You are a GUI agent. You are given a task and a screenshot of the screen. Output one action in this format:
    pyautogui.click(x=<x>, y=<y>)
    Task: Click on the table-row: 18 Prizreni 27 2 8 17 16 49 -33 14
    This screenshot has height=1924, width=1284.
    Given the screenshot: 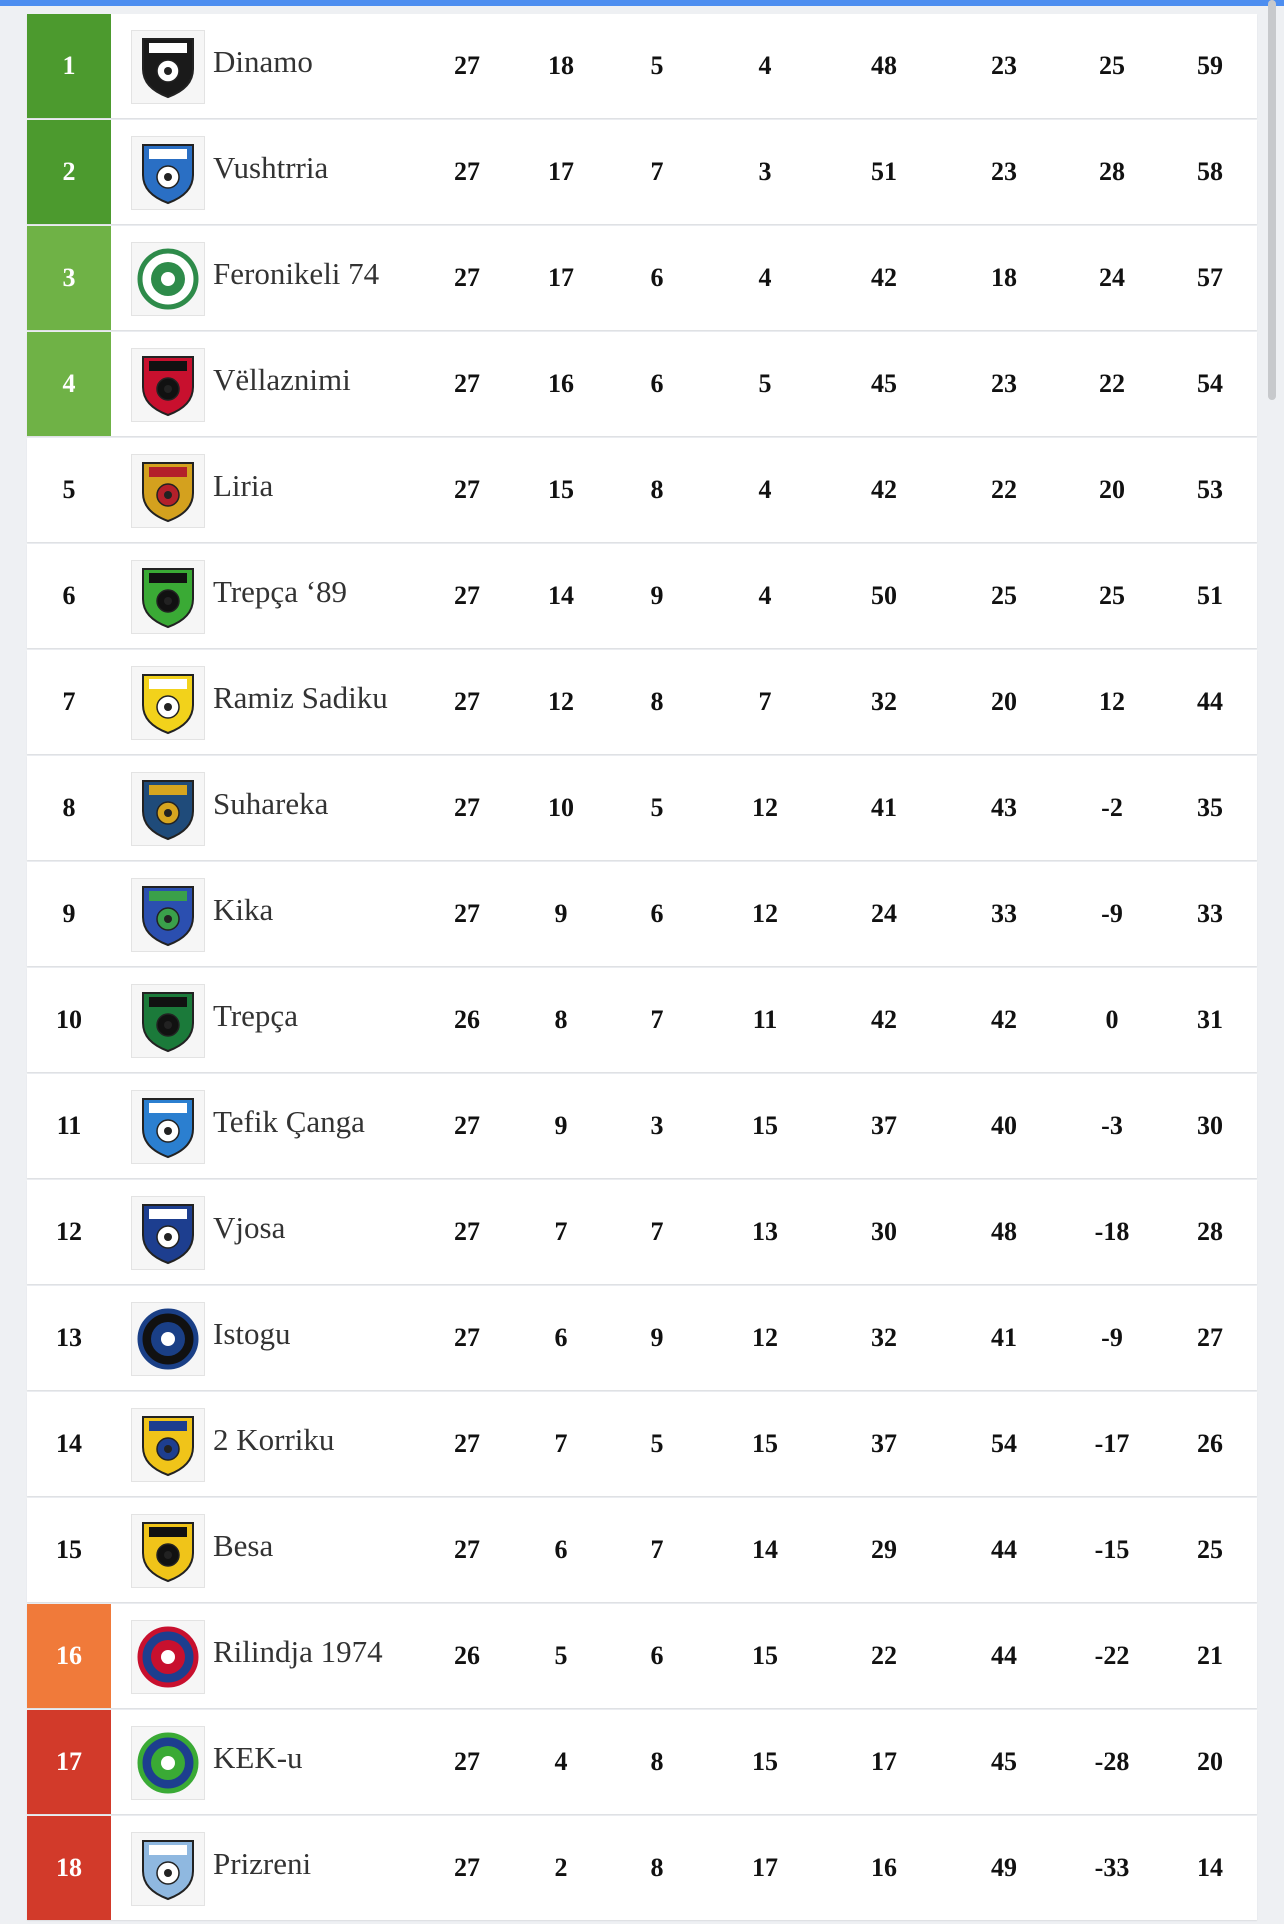 What is the action you would take?
    pyautogui.click(x=642, y=1868)
    